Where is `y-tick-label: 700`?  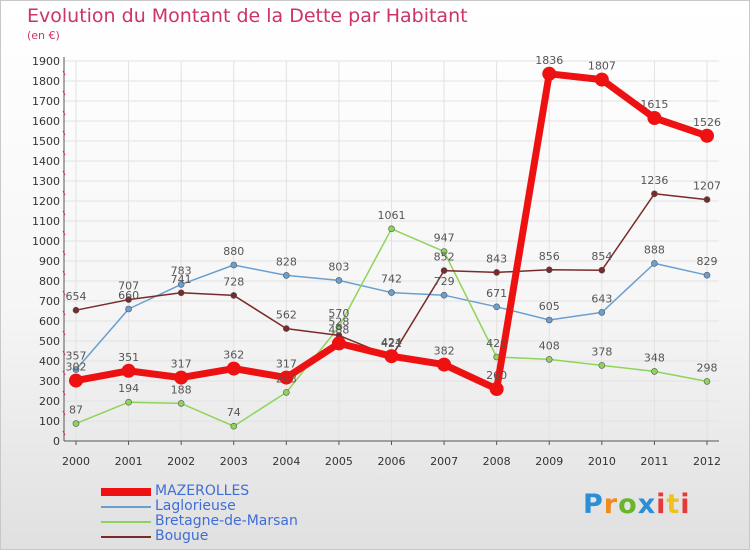 y-tick-label: 700 is located at coordinates (49, 301).